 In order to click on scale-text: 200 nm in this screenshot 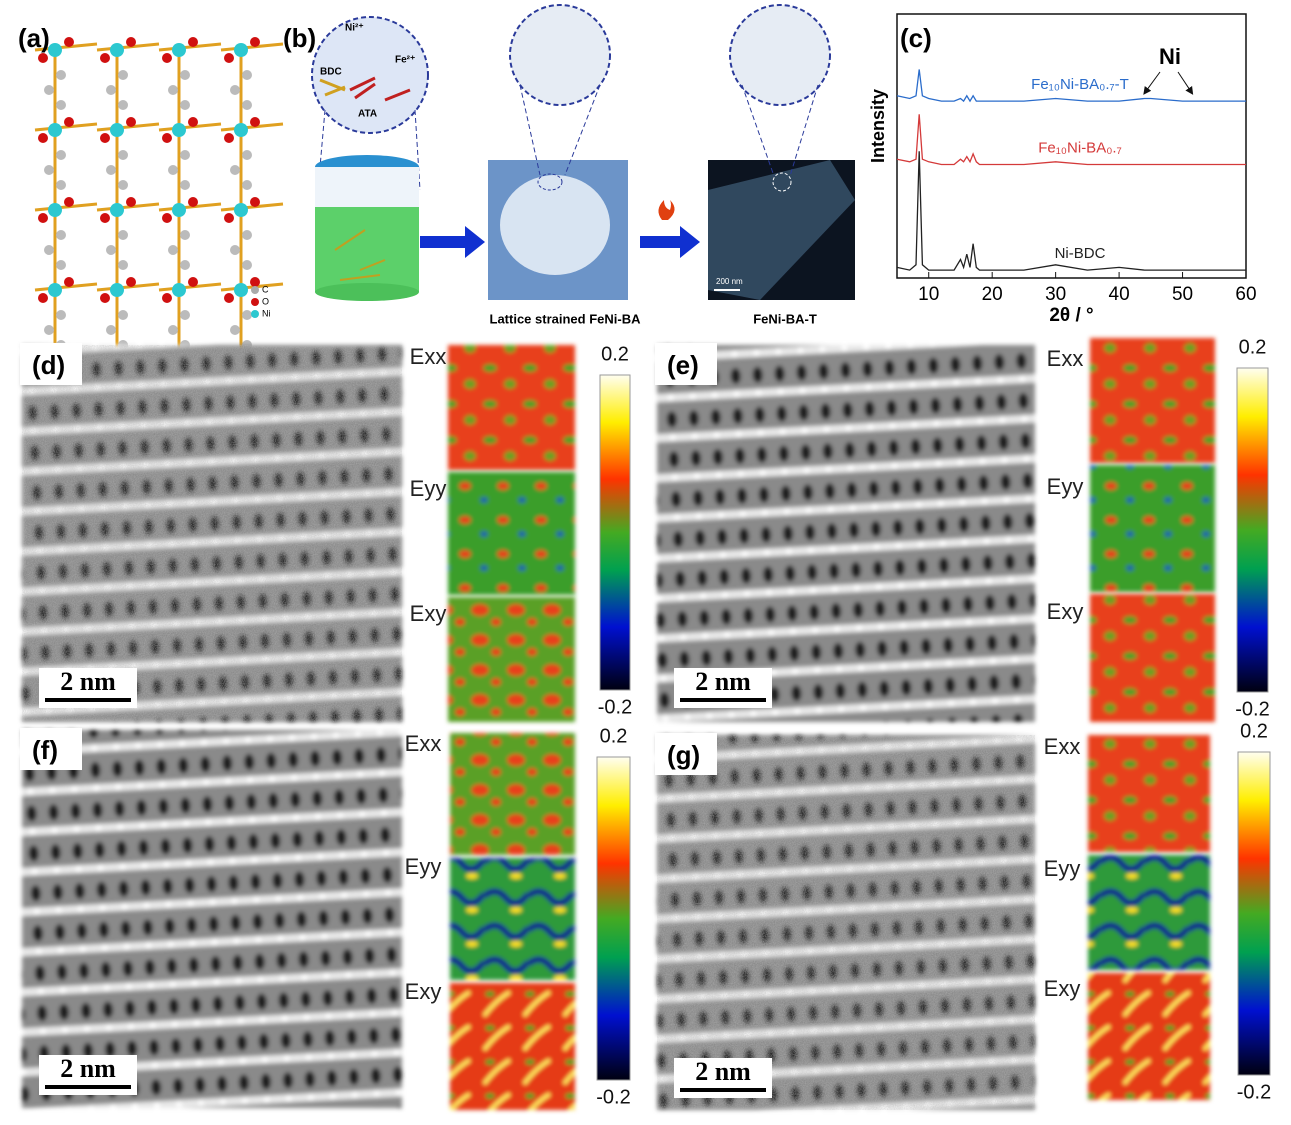, I will do `click(729, 281)`.